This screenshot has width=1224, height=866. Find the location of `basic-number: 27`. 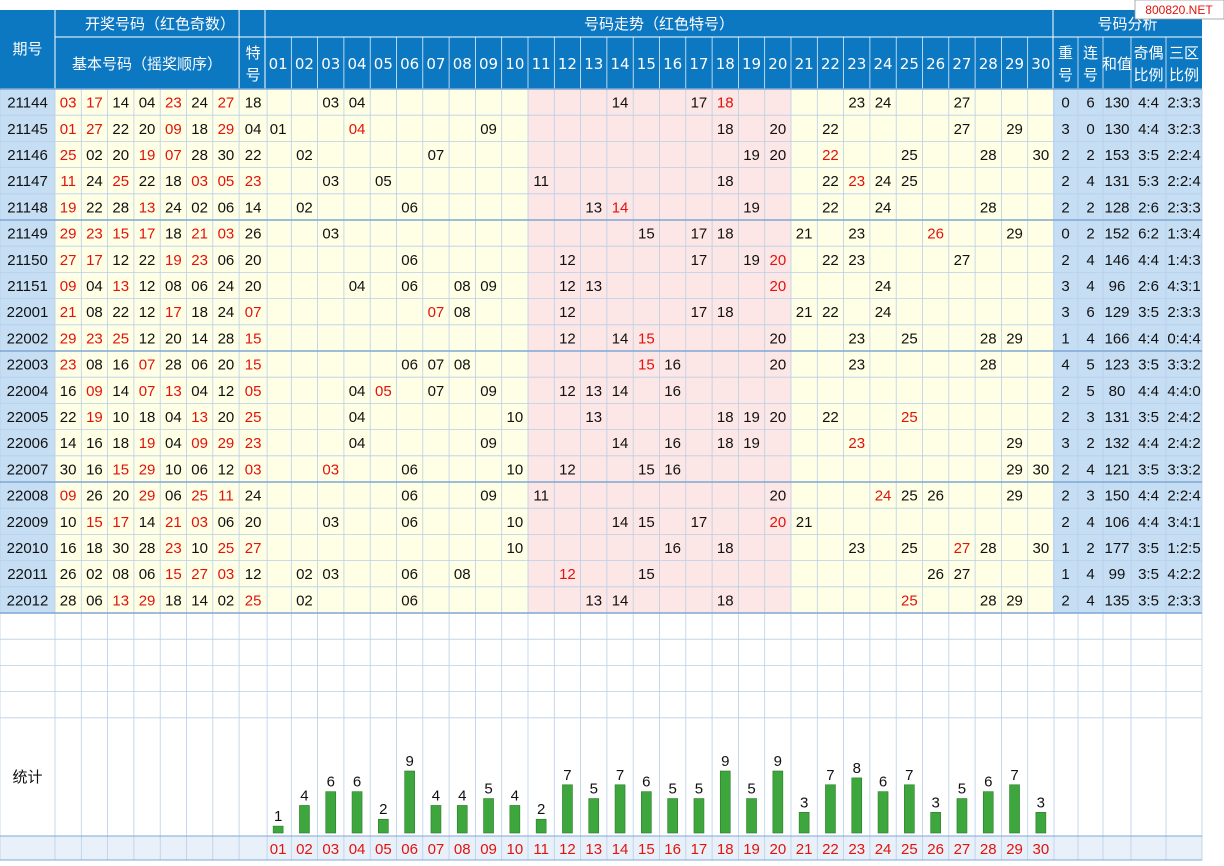

basic-number: 27 is located at coordinates (199, 574).